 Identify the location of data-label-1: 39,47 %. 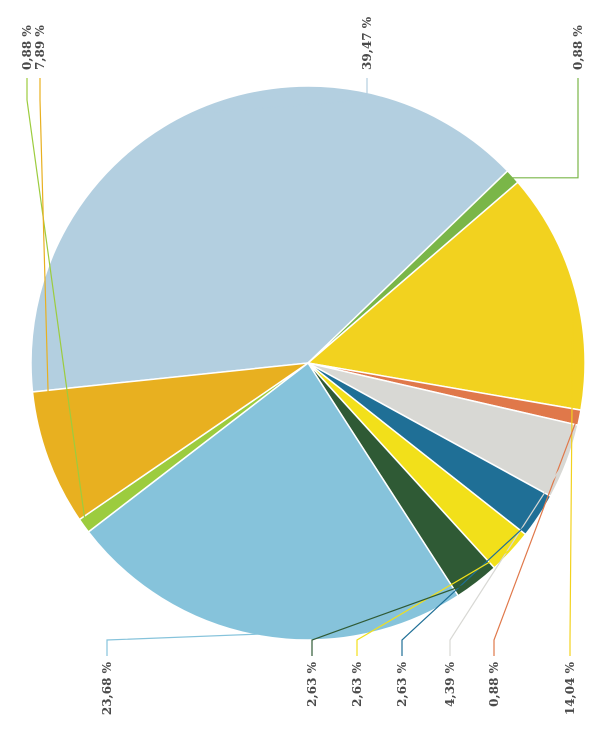
(367, 43).